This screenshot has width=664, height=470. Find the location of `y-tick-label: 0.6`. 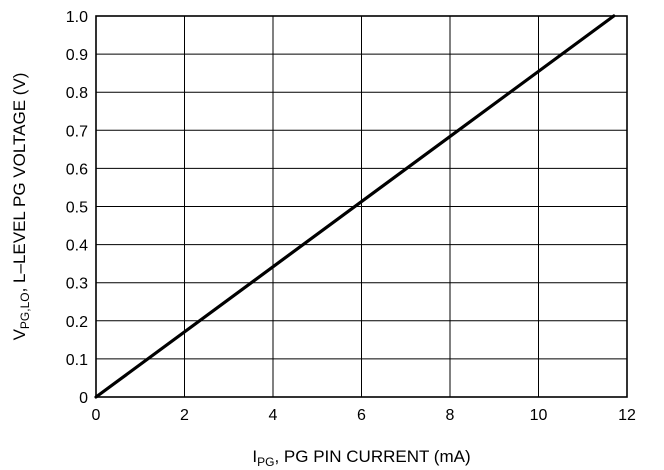

y-tick-label: 0.6 is located at coordinates (77, 169).